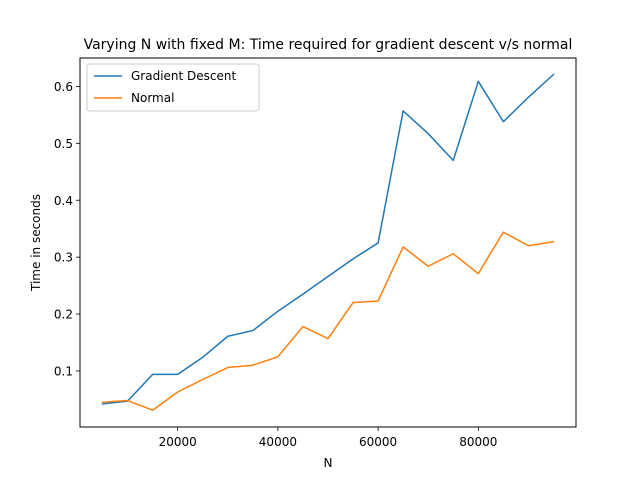  Describe the element at coordinates (178, 442) in the screenshot. I see `x-tick-label: 20000` at that location.